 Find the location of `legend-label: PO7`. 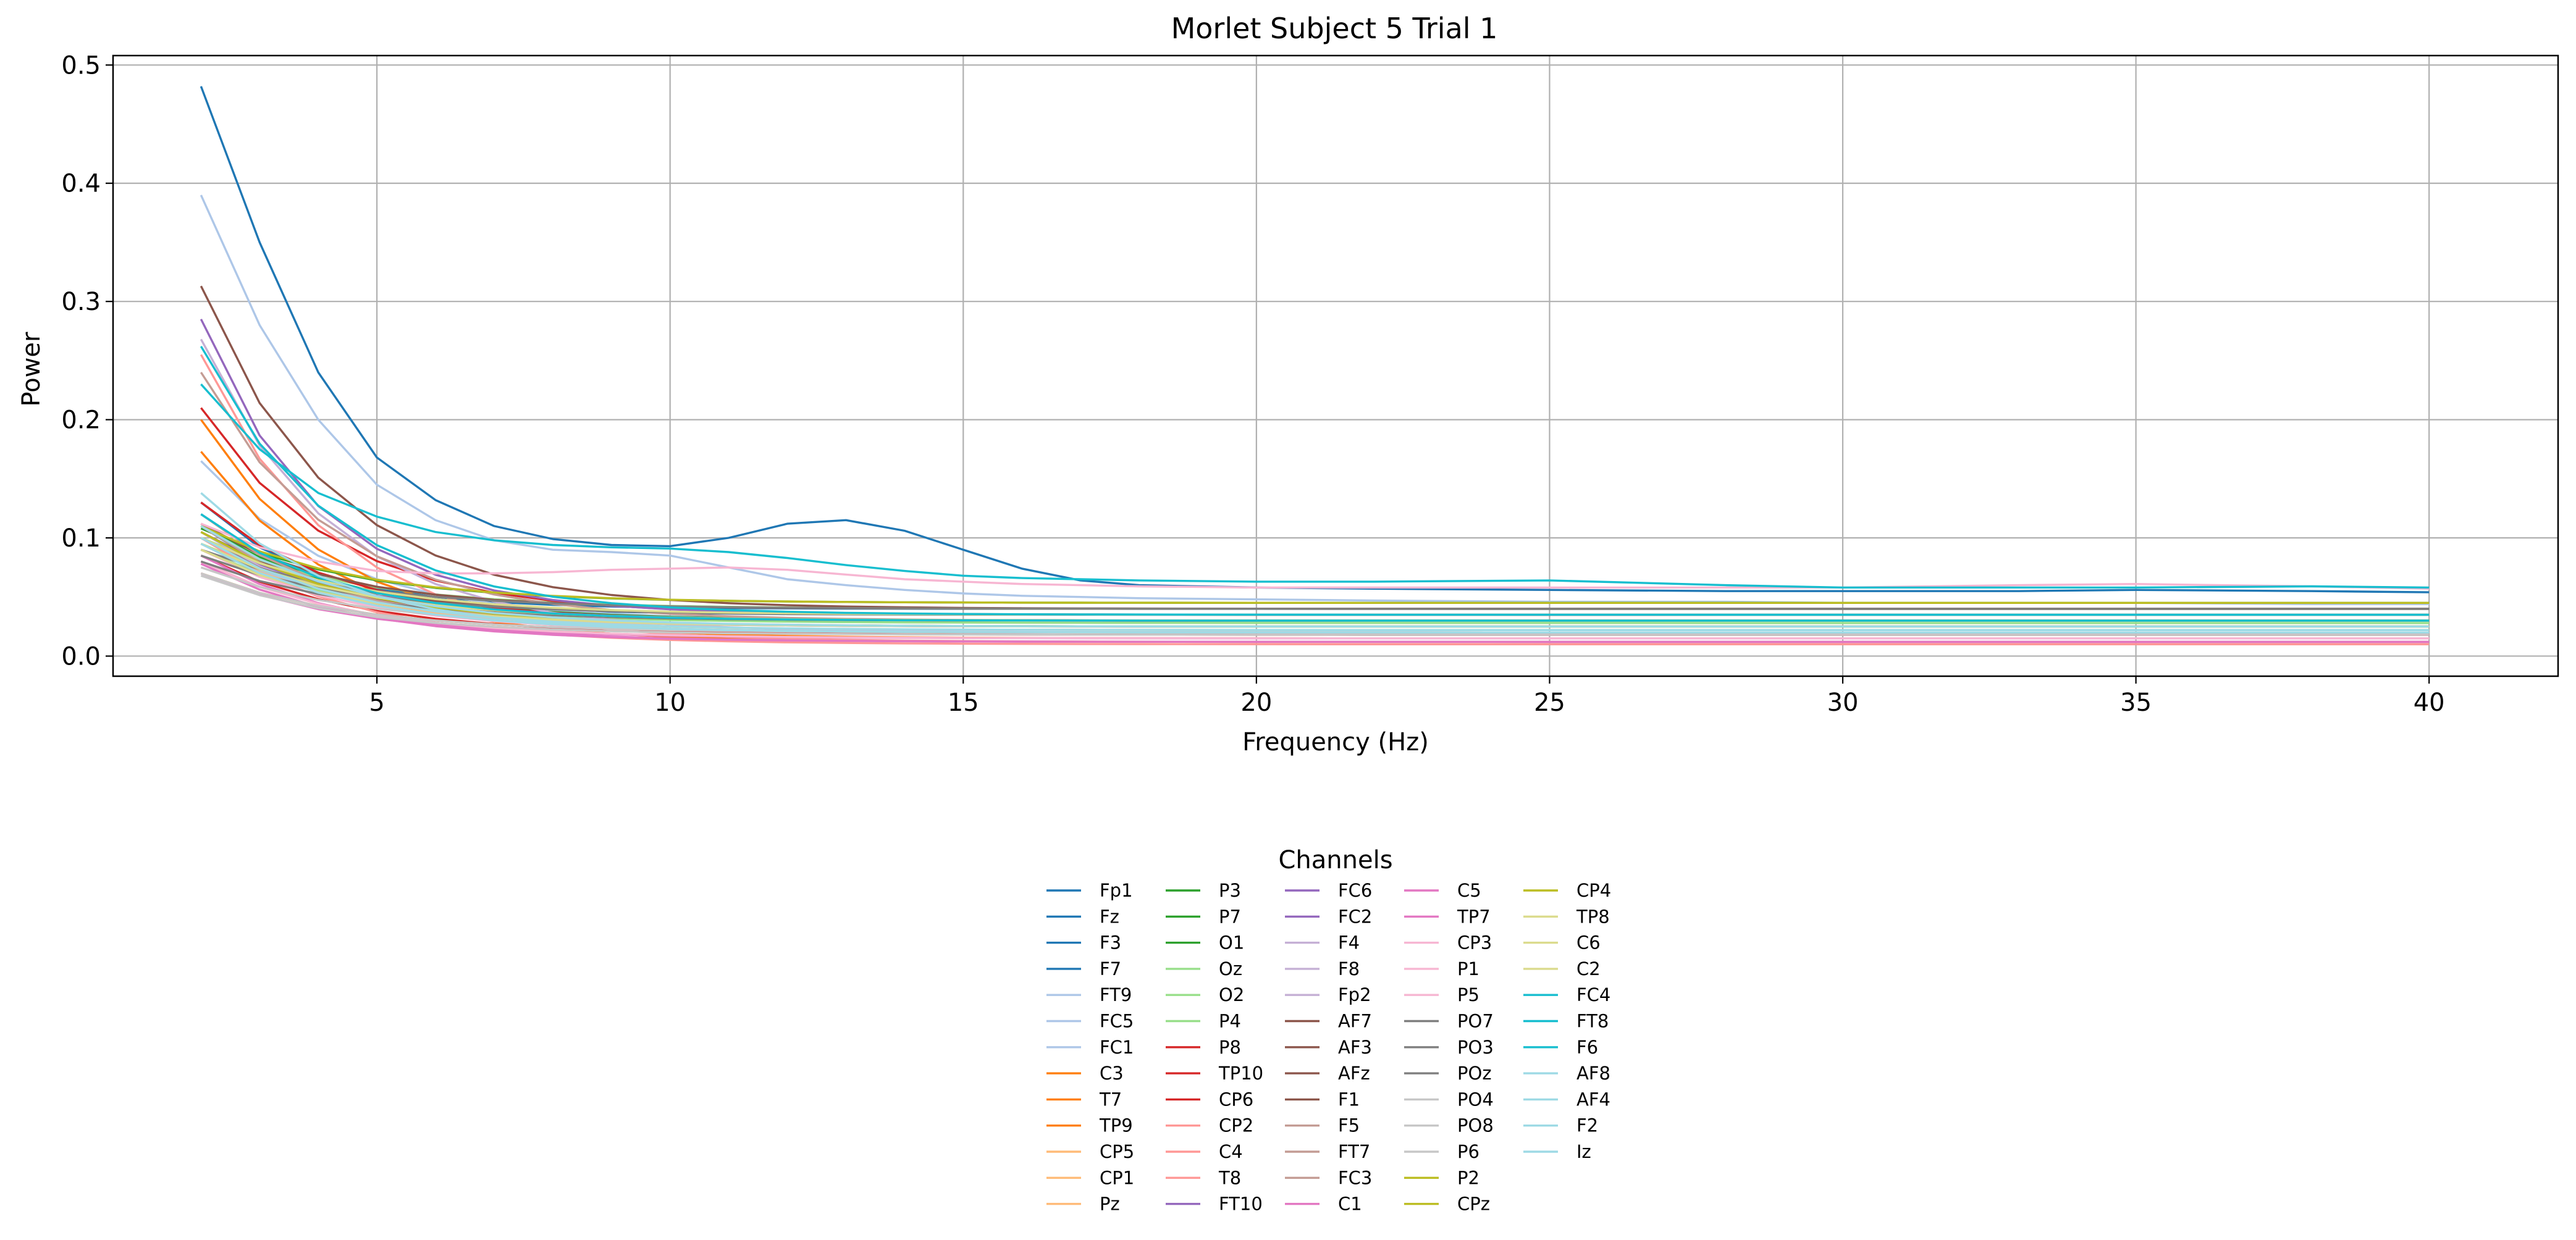

legend-label: PO7 is located at coordinates (1475, 1021).